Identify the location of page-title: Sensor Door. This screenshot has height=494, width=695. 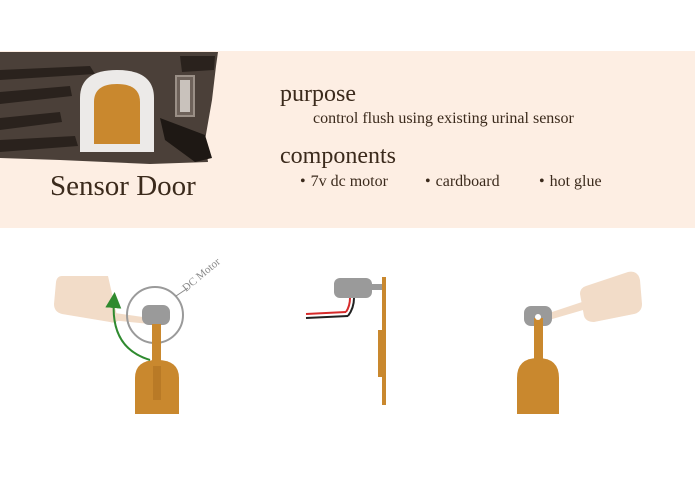
(123, 186).